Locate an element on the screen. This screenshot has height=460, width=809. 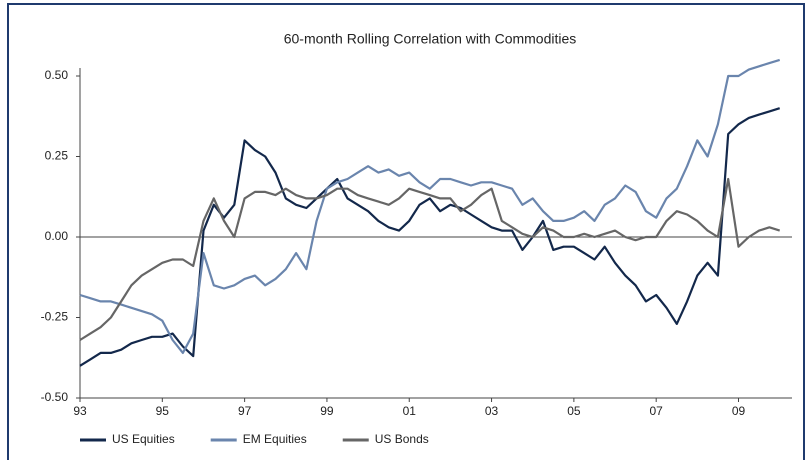
x-tick-label: 97 is located at coordinates (245, 411).